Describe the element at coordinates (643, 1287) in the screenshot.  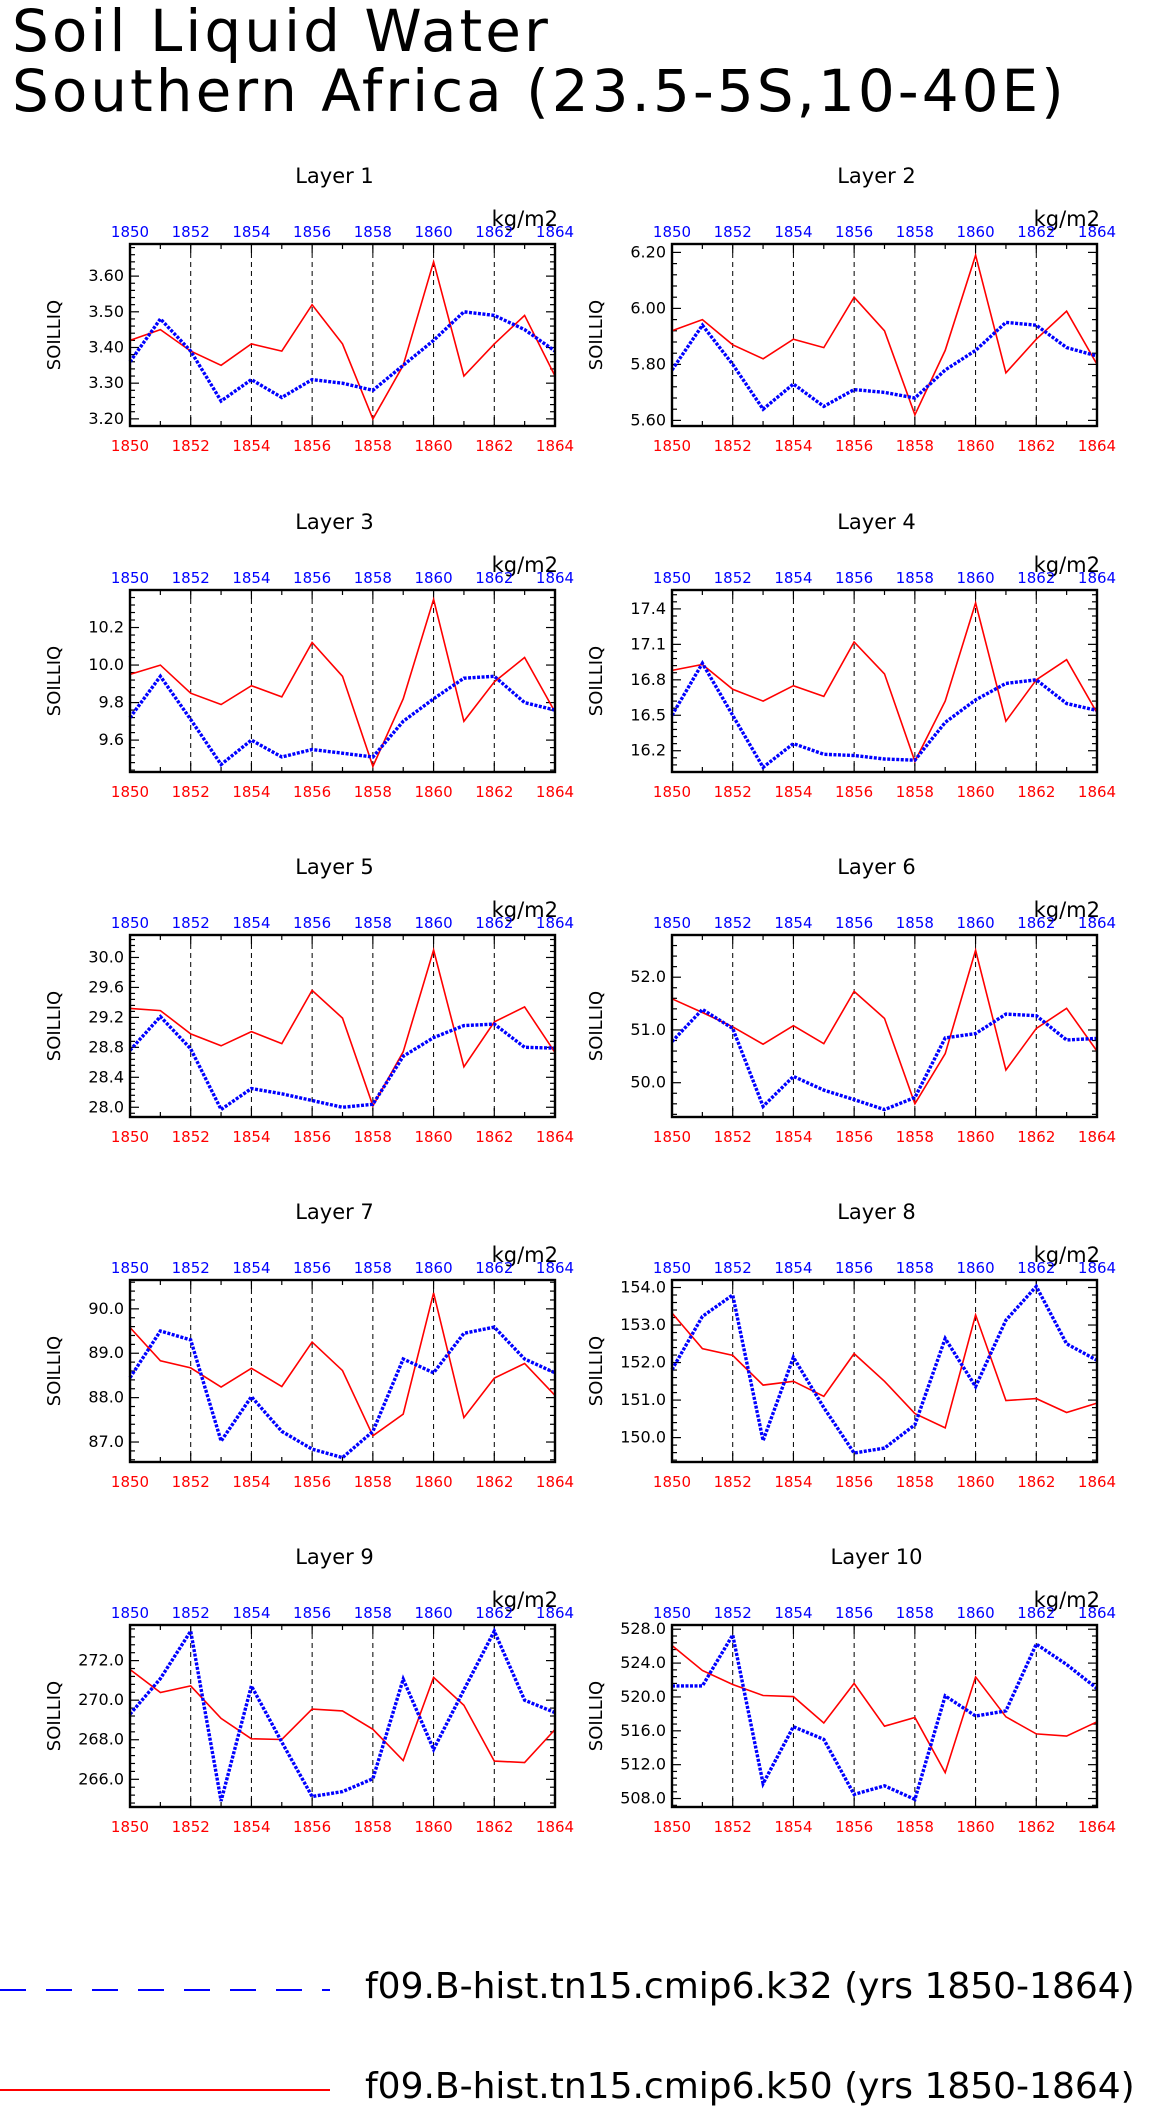
I see `y-tick-label: 154.0` at that location.